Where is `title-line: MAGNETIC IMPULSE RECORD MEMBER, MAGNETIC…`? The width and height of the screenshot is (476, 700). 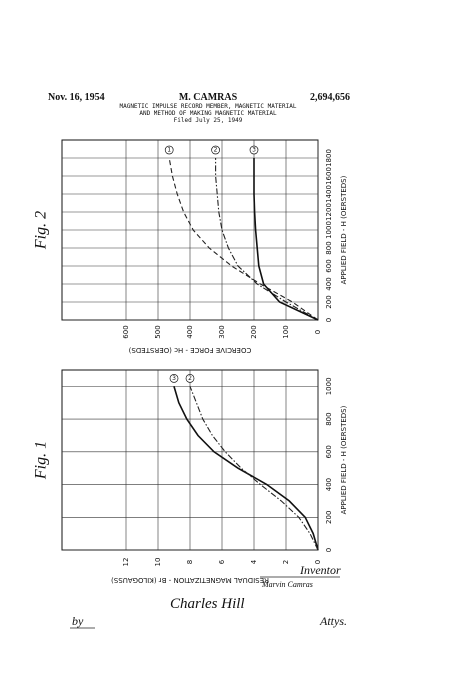 title-line: MAGNETIC IMPULSE RECORD MEMBER, MAGNETIC… is located at coordinates (207, 106).